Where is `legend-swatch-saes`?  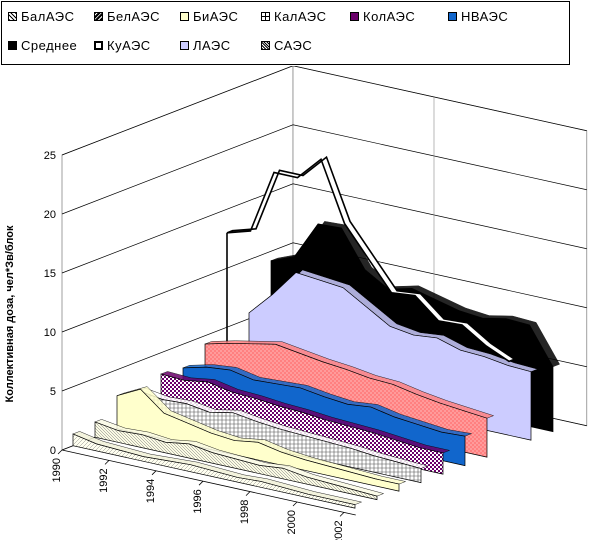 legend-swatch-saes is located at coordinates (265, 45).